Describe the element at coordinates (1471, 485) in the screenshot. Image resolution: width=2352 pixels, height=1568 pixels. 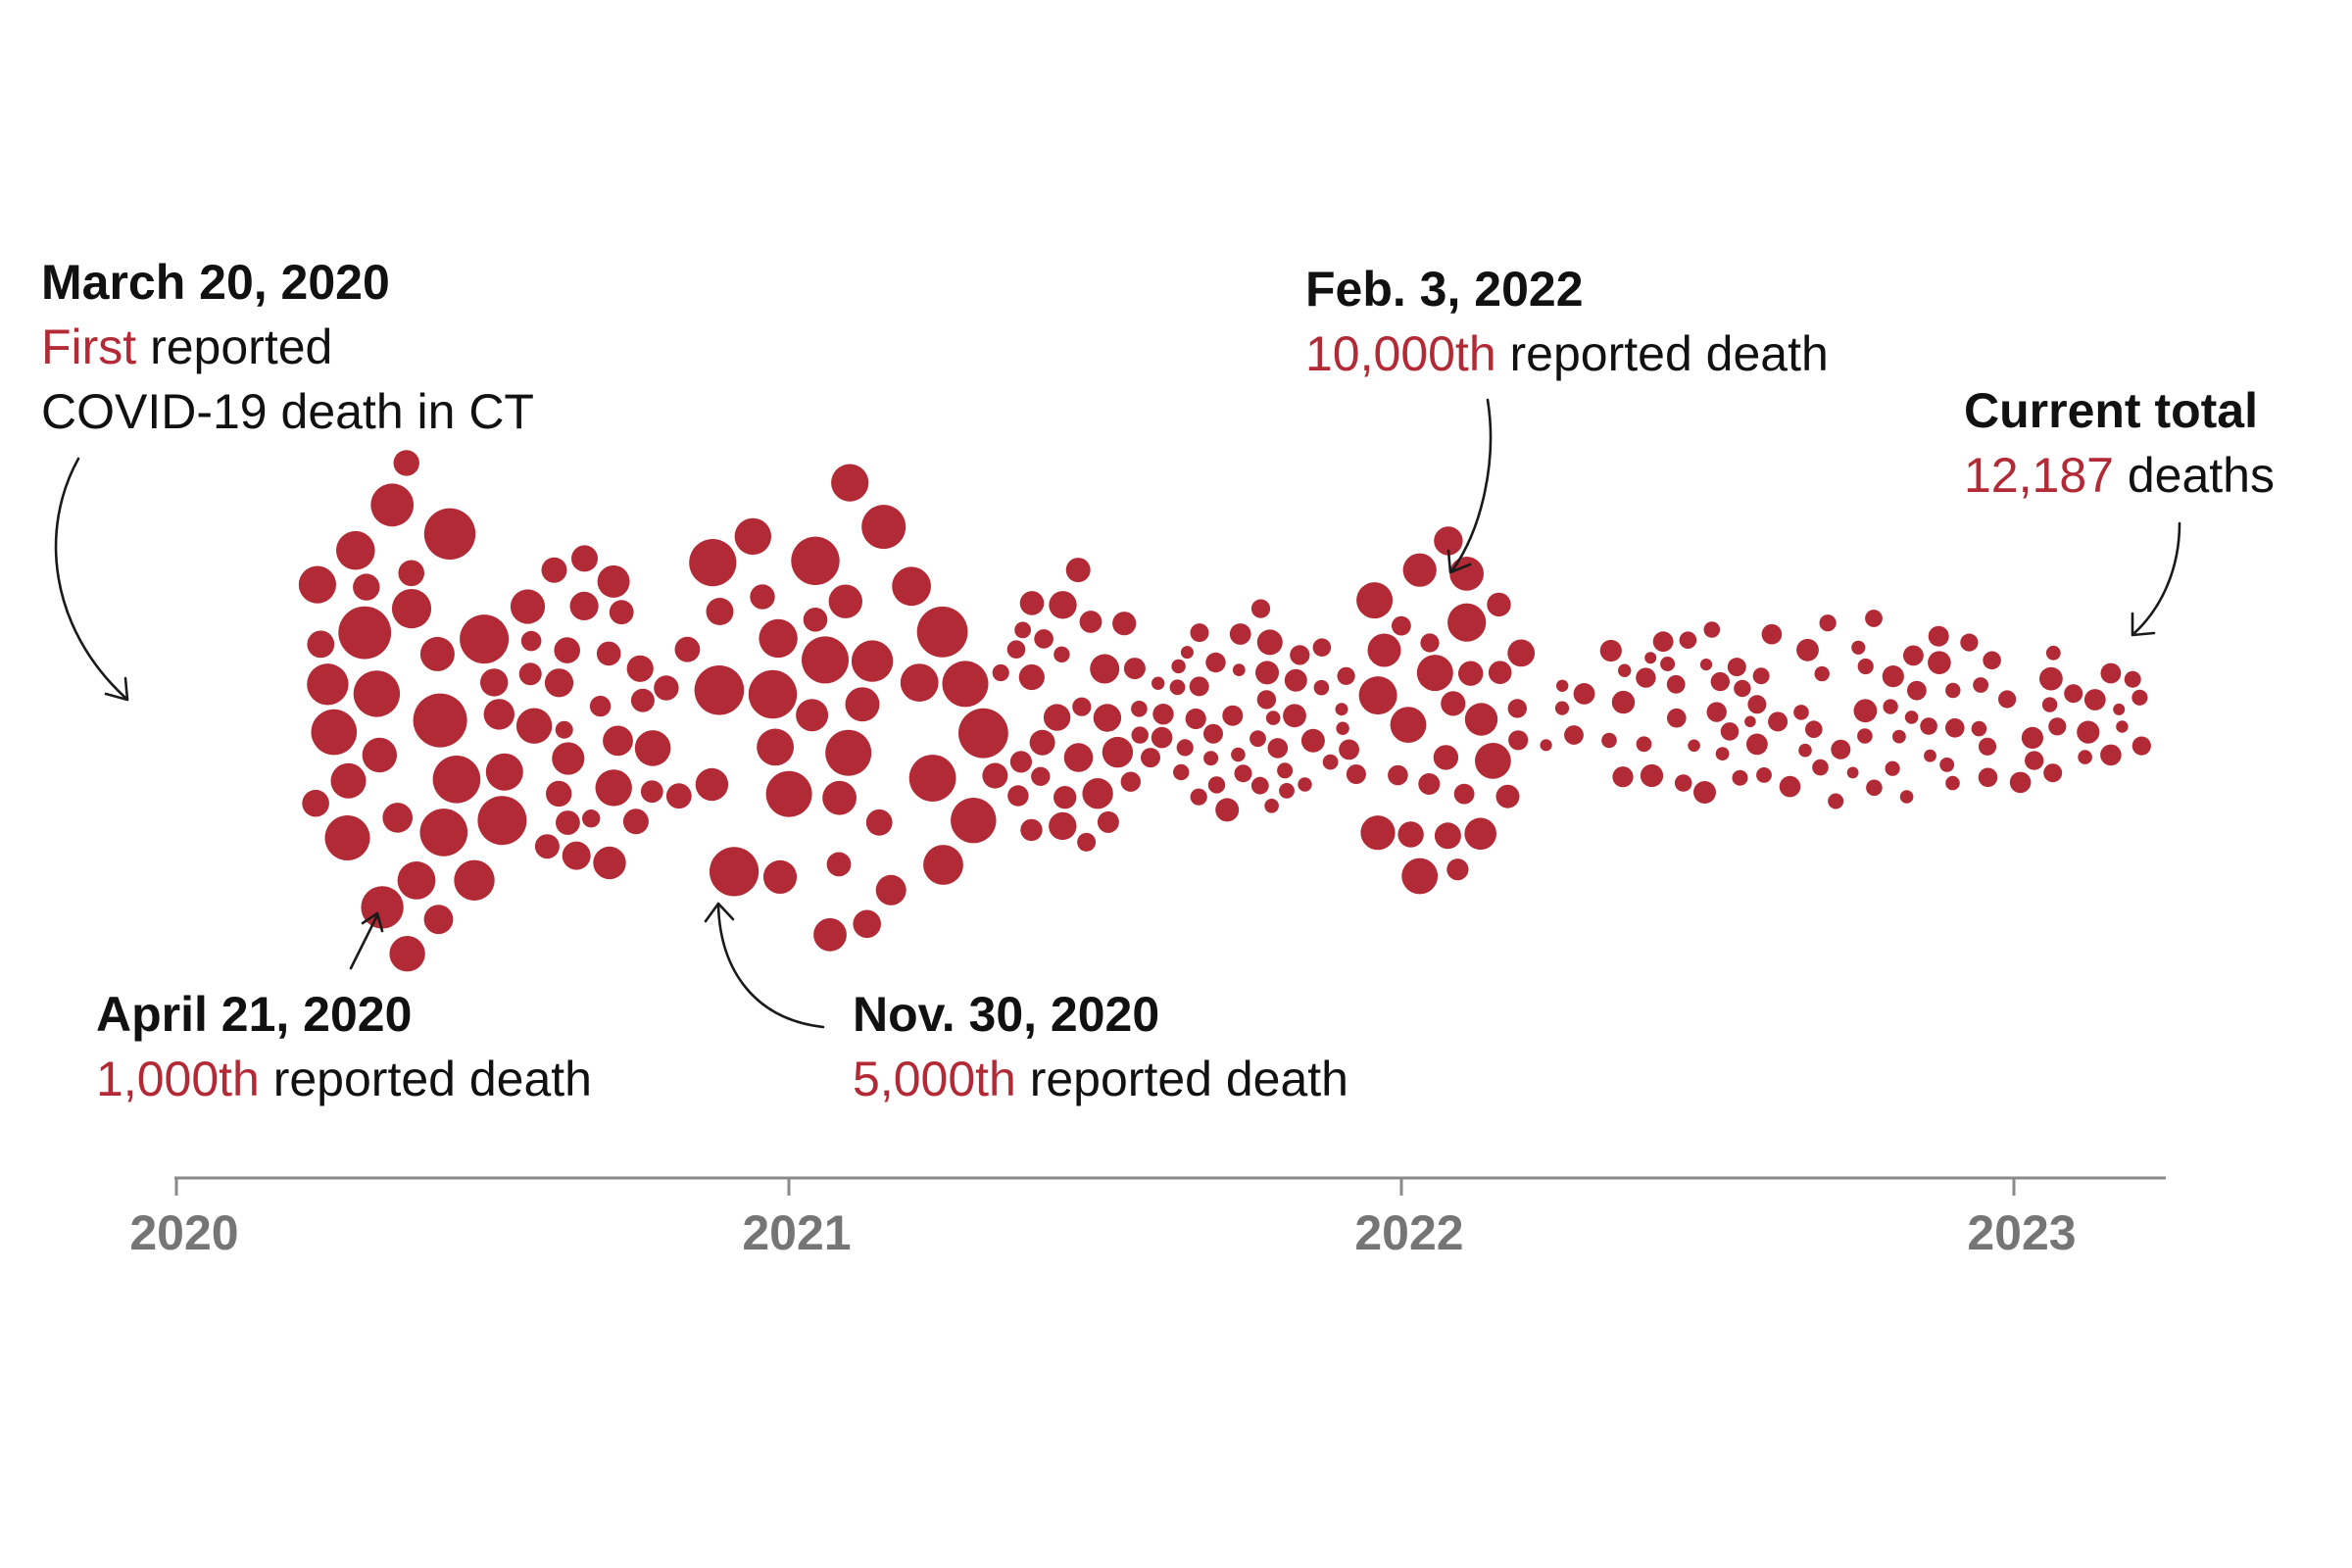
I see `arrow-10000th-death` at that location.